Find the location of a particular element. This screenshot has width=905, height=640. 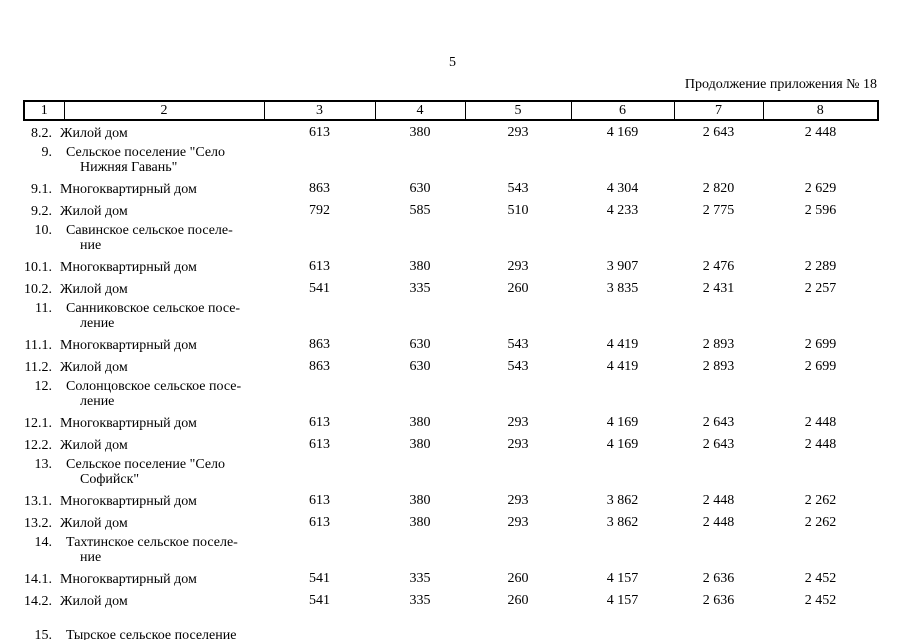

row-label-cell: 13.1. Многоквартирный дом is located at coordinates (144, 500).